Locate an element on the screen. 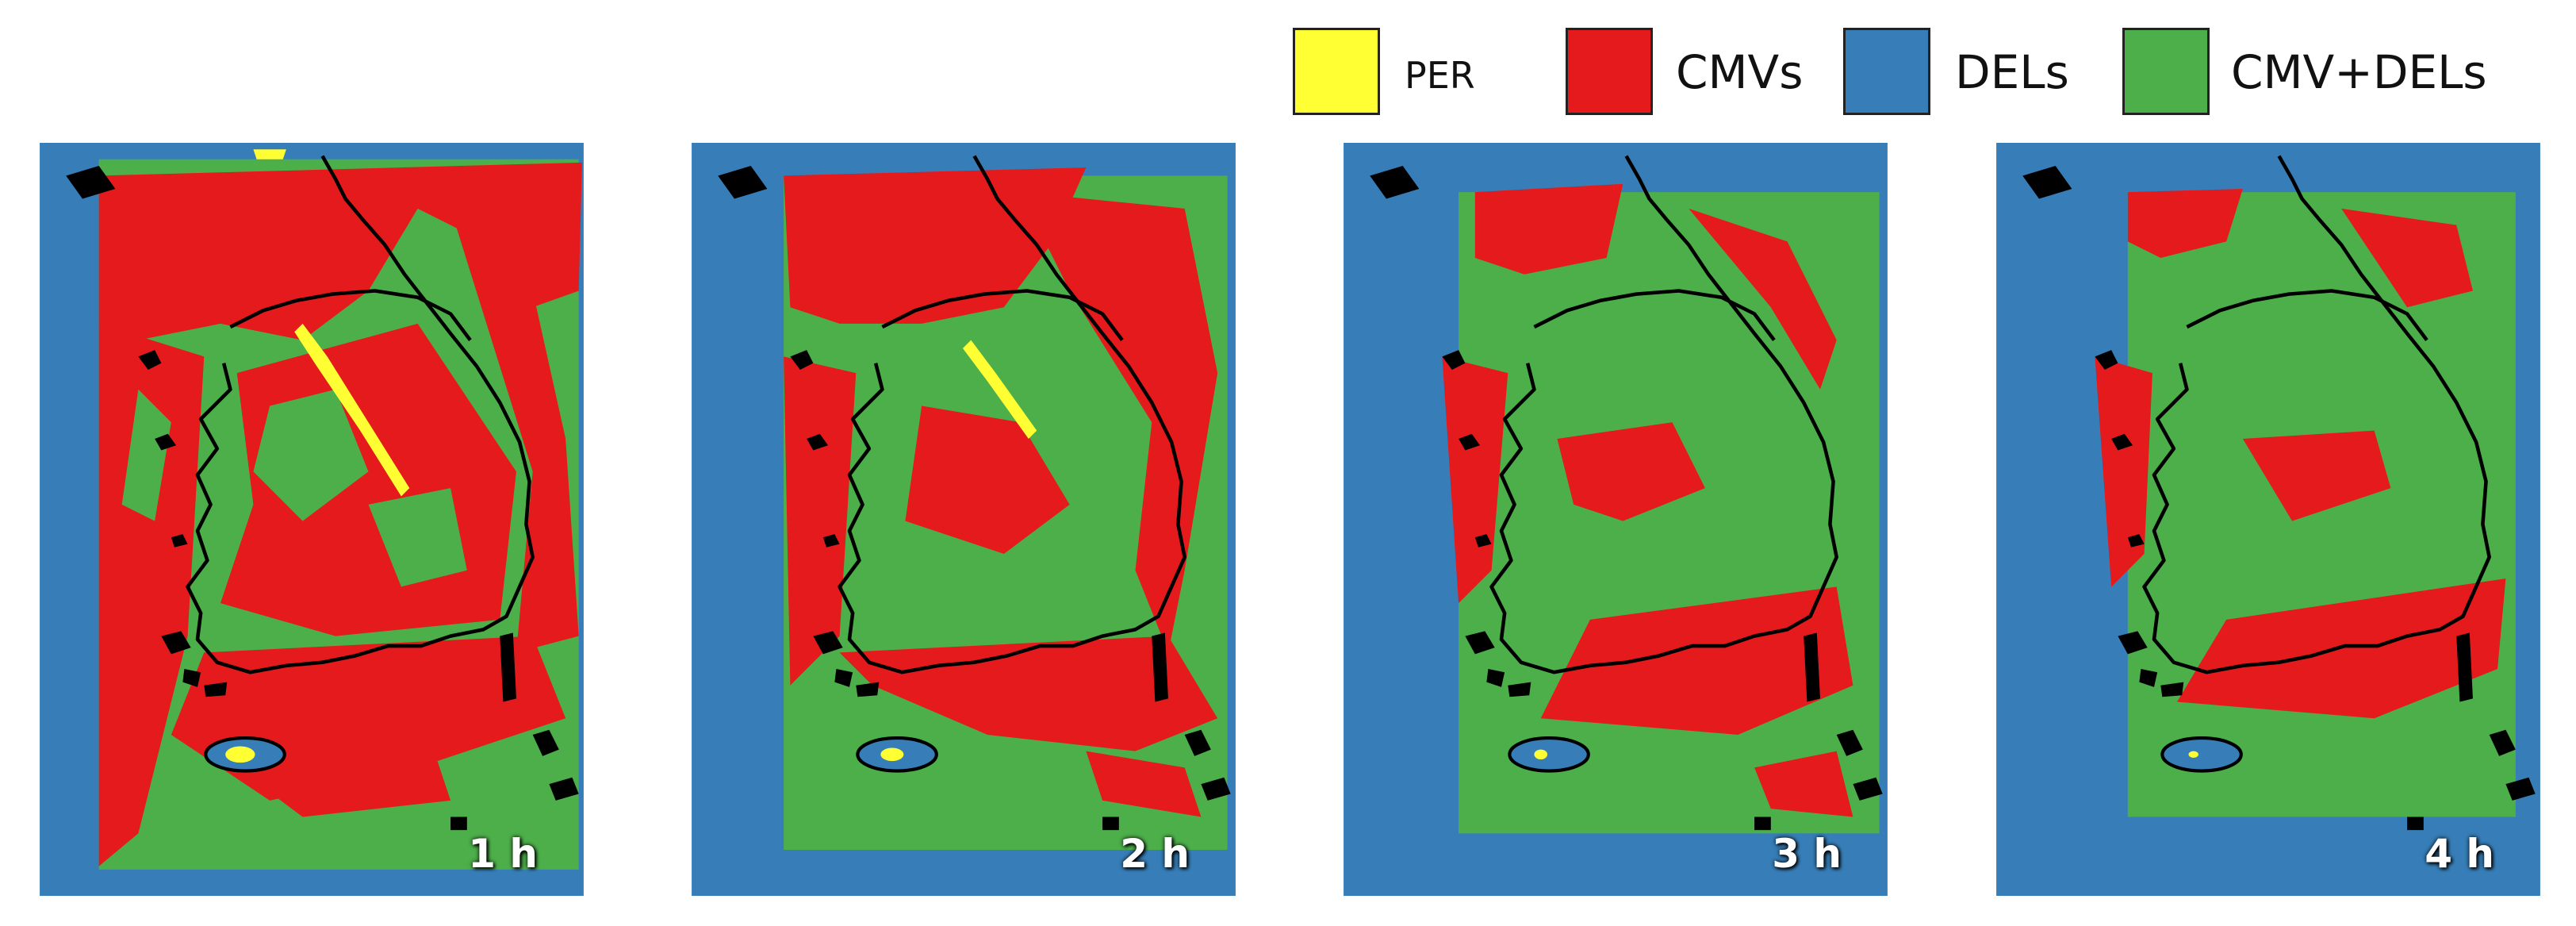 The image size is (2576, 926). panel-label: 1 h is located at coordinates (503, 854).